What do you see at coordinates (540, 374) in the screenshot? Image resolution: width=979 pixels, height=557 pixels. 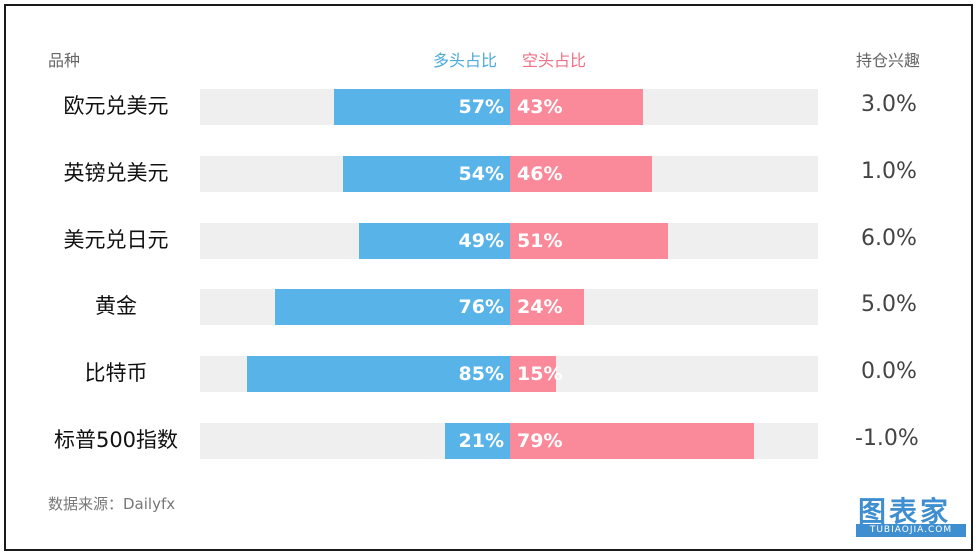 I see `short-ratio-label: 15%` at bounding box center [540, 374].